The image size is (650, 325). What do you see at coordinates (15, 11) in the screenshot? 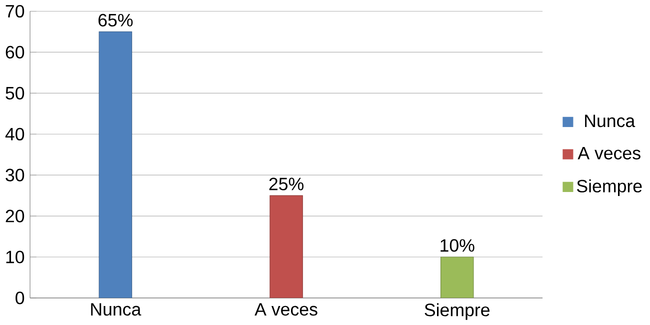
I see `y-tick-label: 70` at bounding box center [15, 11].